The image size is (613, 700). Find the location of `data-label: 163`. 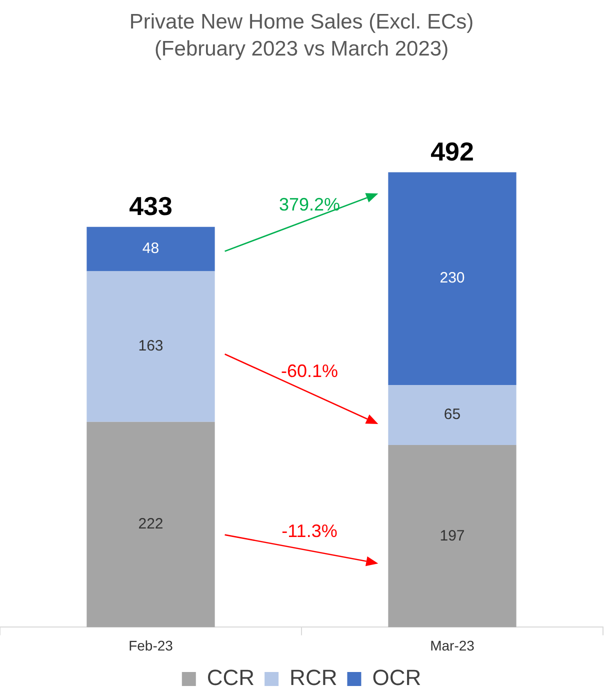

data-label: 163 is located at coordinates (151, 346).